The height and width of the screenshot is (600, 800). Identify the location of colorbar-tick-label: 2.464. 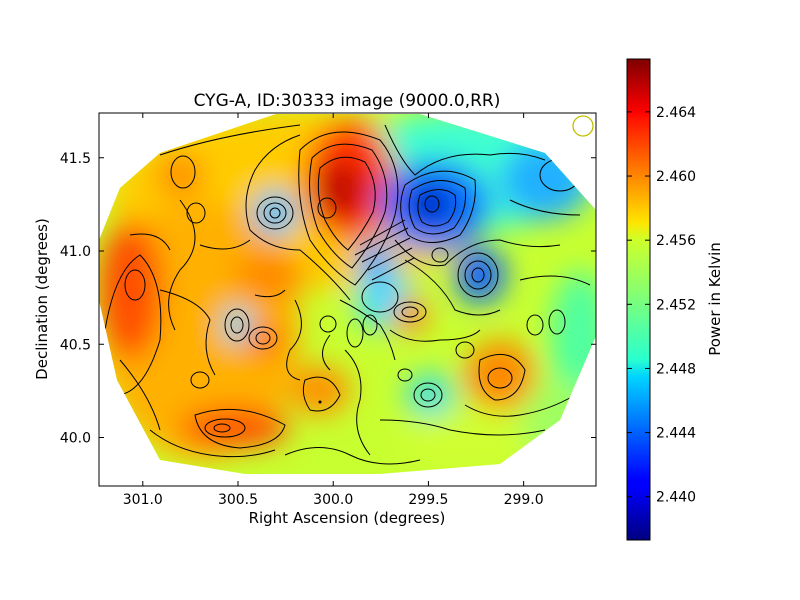
(676, 113).